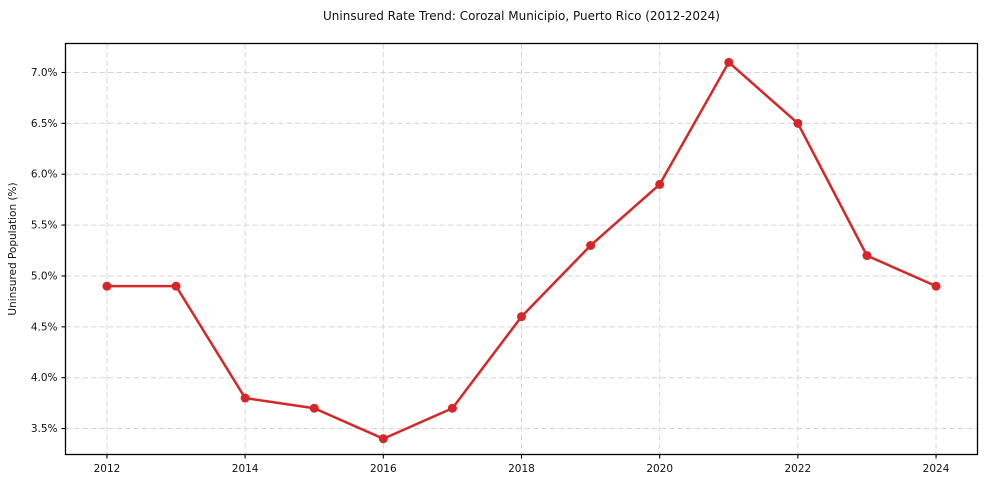  I want to click on x-tick-label: 2020, so click(659, 469).